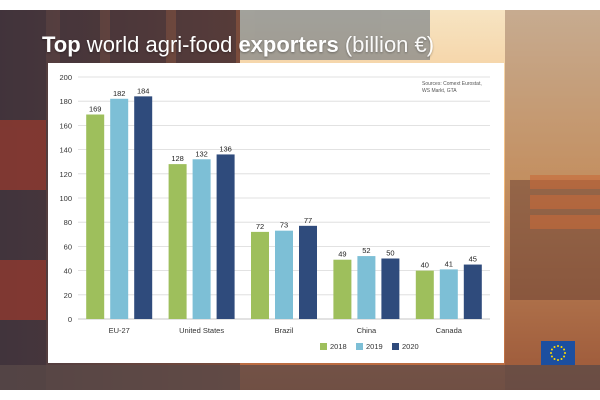 The width and height of the screenshot is (600, 400). Describe the element at coordinates (68, 295) in the screenshot. I see `y-tick-label: 20` at that location.